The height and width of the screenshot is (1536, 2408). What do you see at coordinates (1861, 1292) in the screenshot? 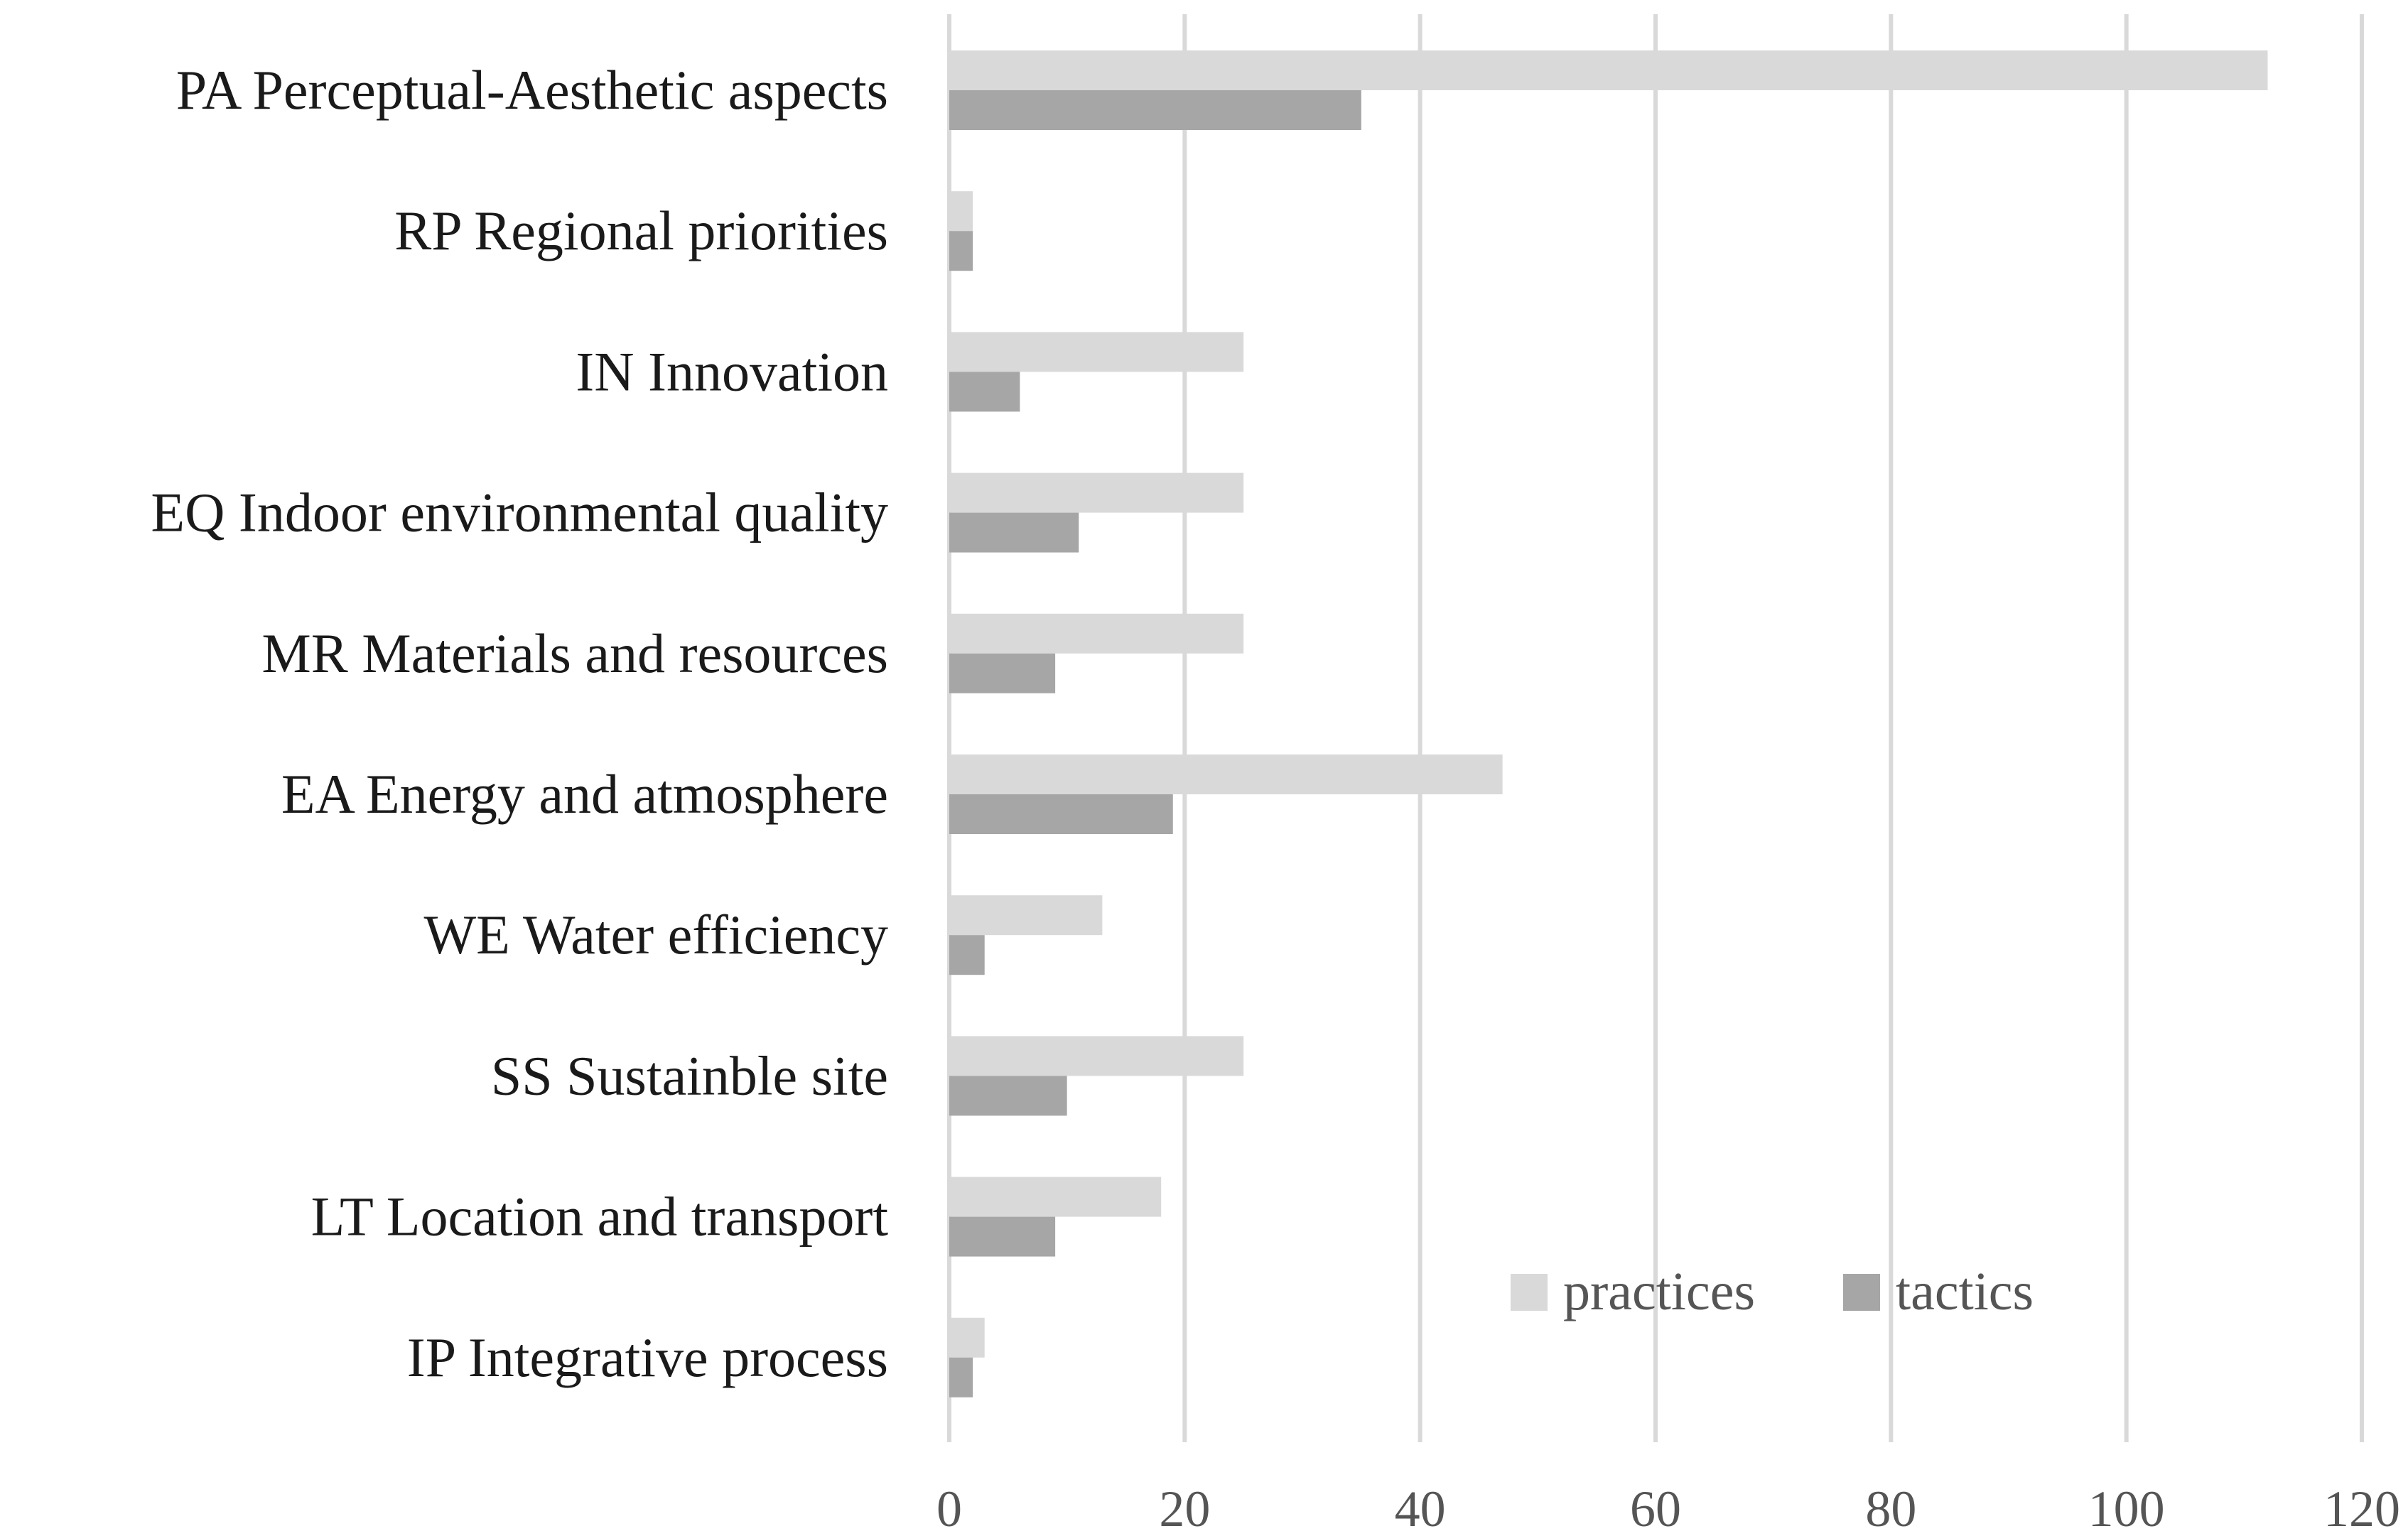
I see `legend-swatch-tactics` at bounding box center [1861, 1292].